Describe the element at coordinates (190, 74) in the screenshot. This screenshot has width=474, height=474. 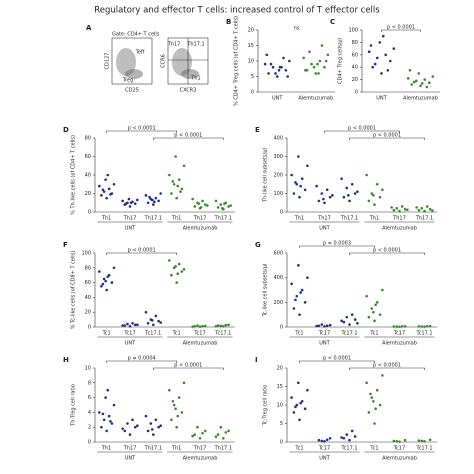
I see `flow-population` at that location.